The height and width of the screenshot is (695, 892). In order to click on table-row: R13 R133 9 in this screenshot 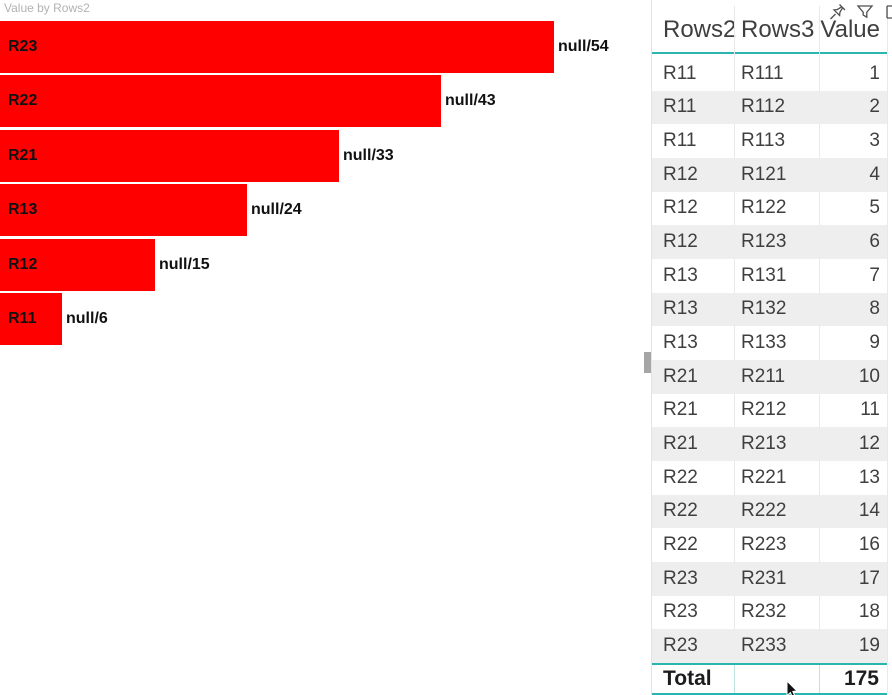, I will do `click(769, 343)`.